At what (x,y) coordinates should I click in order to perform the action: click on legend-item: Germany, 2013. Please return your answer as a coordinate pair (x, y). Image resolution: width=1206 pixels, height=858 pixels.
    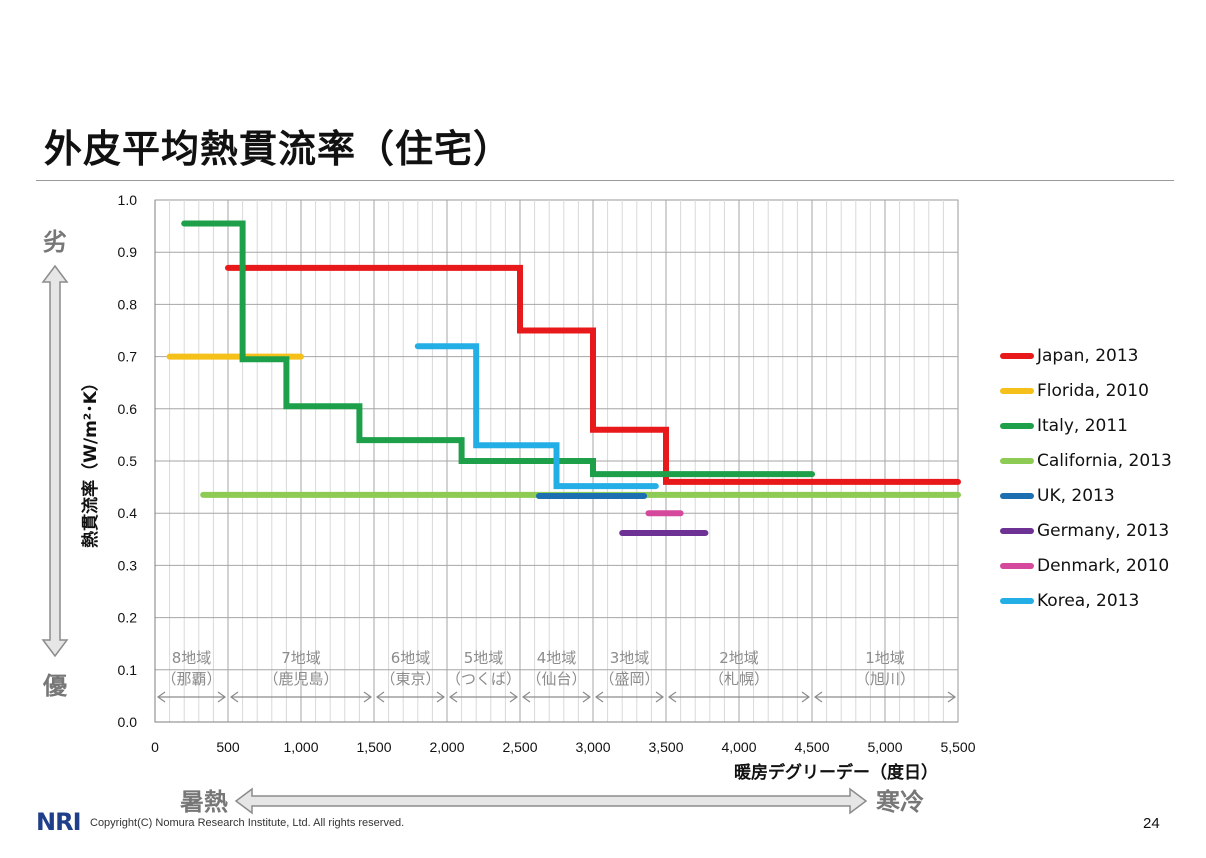
    Looking at the image, I should click on (1086, 530).